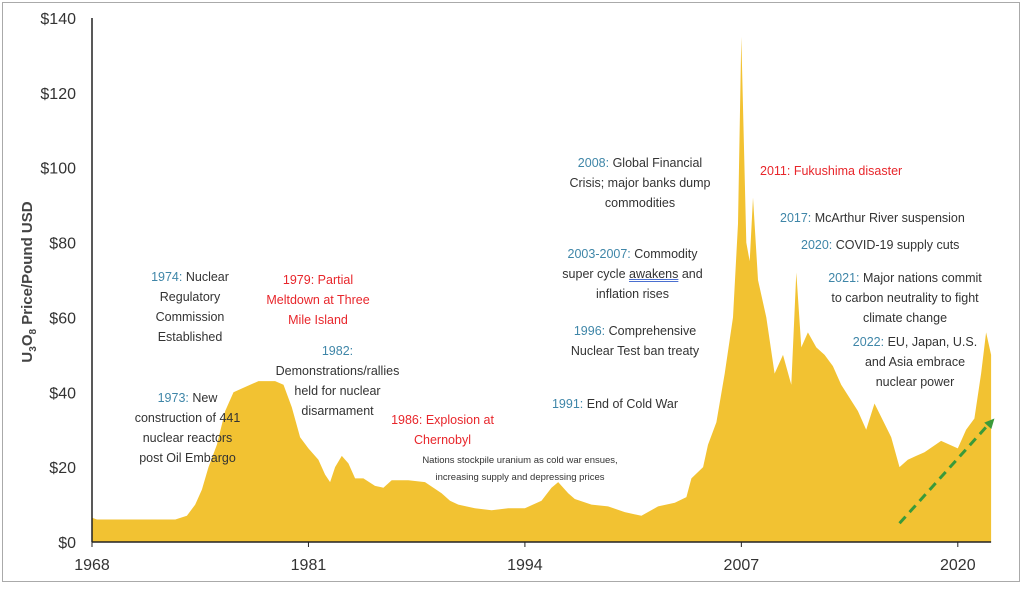 This screenshot has height=589, width=1024. I want to click on y-tick-label: $40, so click(62, 393).